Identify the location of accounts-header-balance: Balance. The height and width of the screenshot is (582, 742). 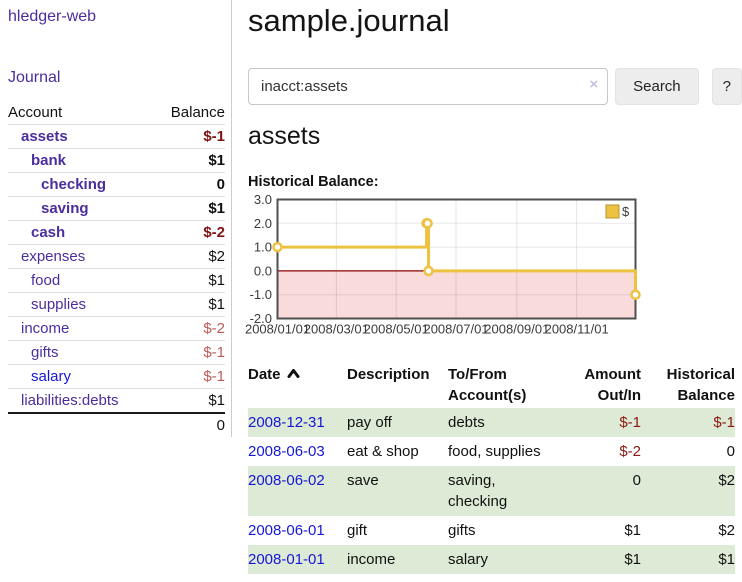
(197, 112).